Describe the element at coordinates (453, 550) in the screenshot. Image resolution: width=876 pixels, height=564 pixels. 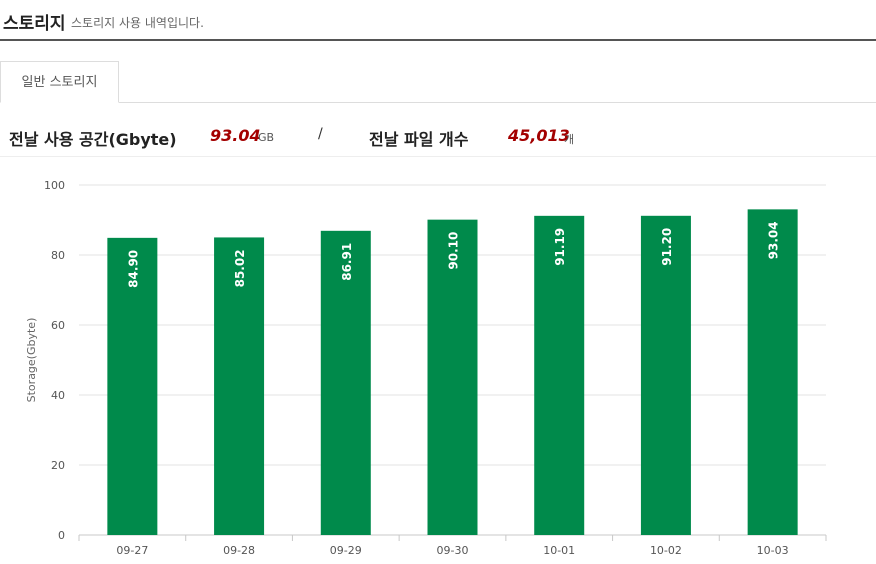
I see `x-tick-label: 09-30` at that location.